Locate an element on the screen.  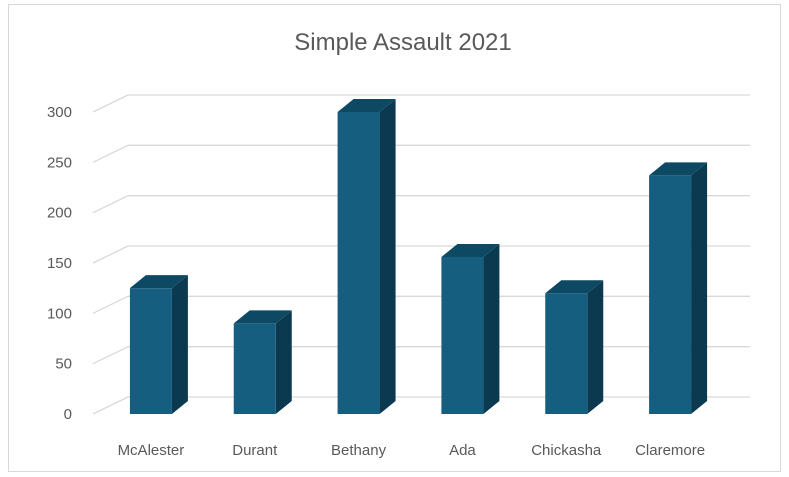
x-category-label-bethany: Bethany is located at coordinates (359, 450).